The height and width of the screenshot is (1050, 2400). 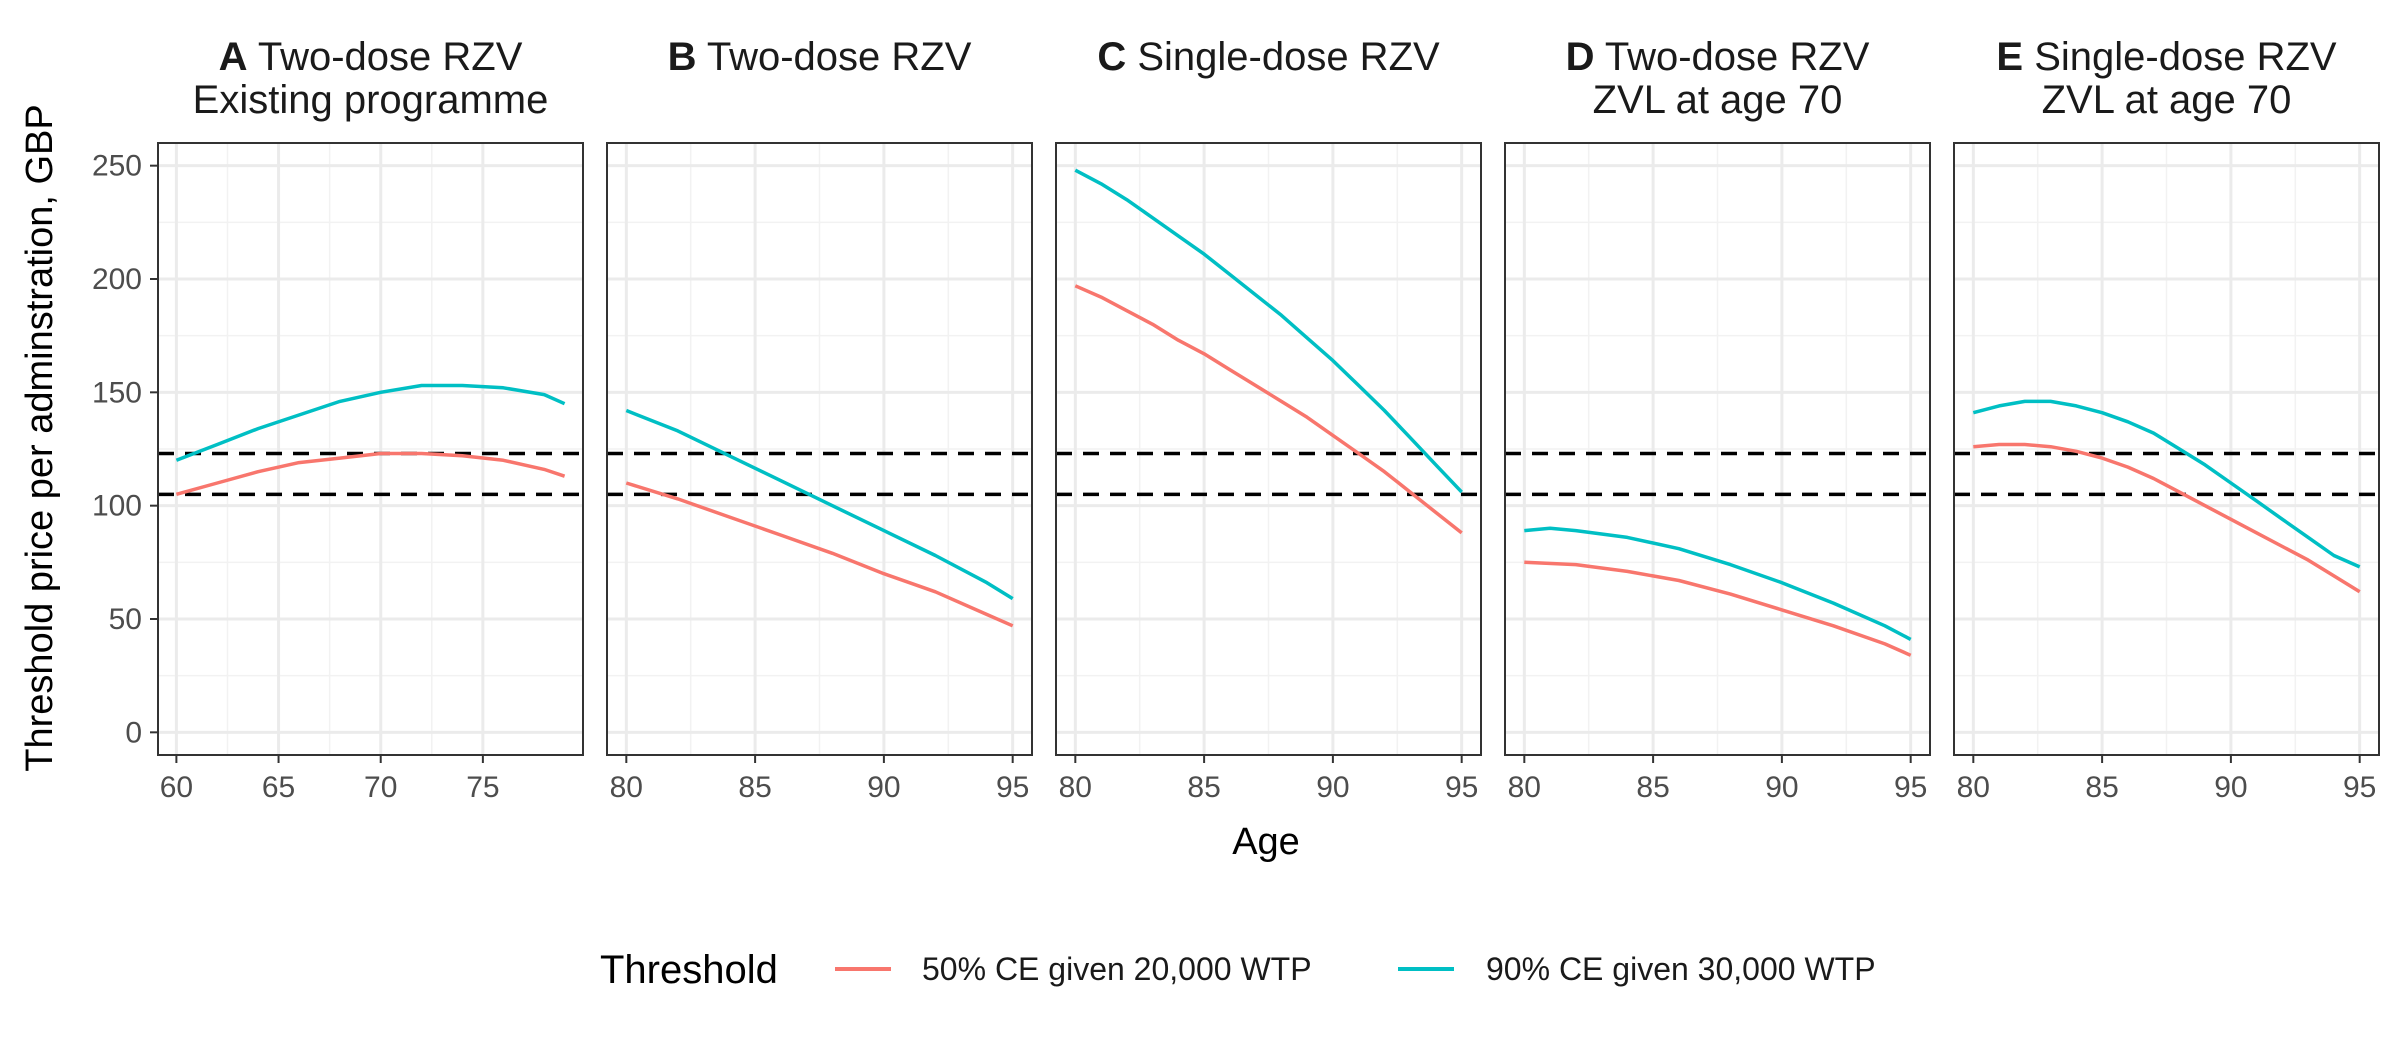 I want to click on panel-c: 80 85 90 95 C Single-dose RZV, so click(x=1268, y=419).